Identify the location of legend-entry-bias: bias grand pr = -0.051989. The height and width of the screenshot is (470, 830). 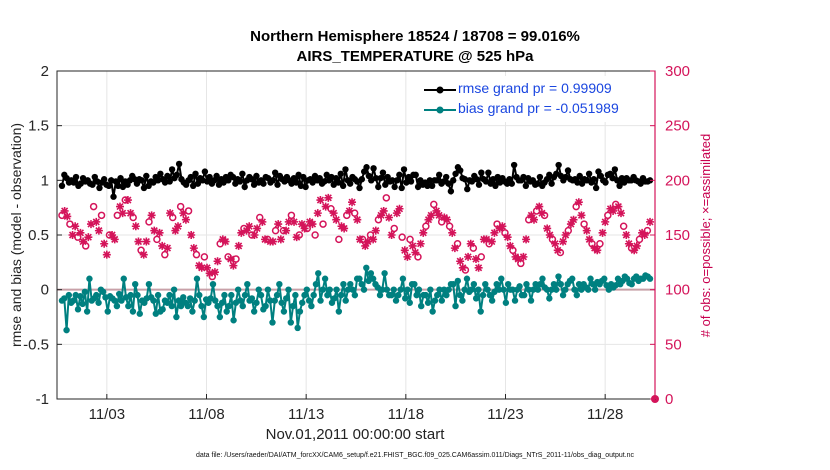
(536, 110).